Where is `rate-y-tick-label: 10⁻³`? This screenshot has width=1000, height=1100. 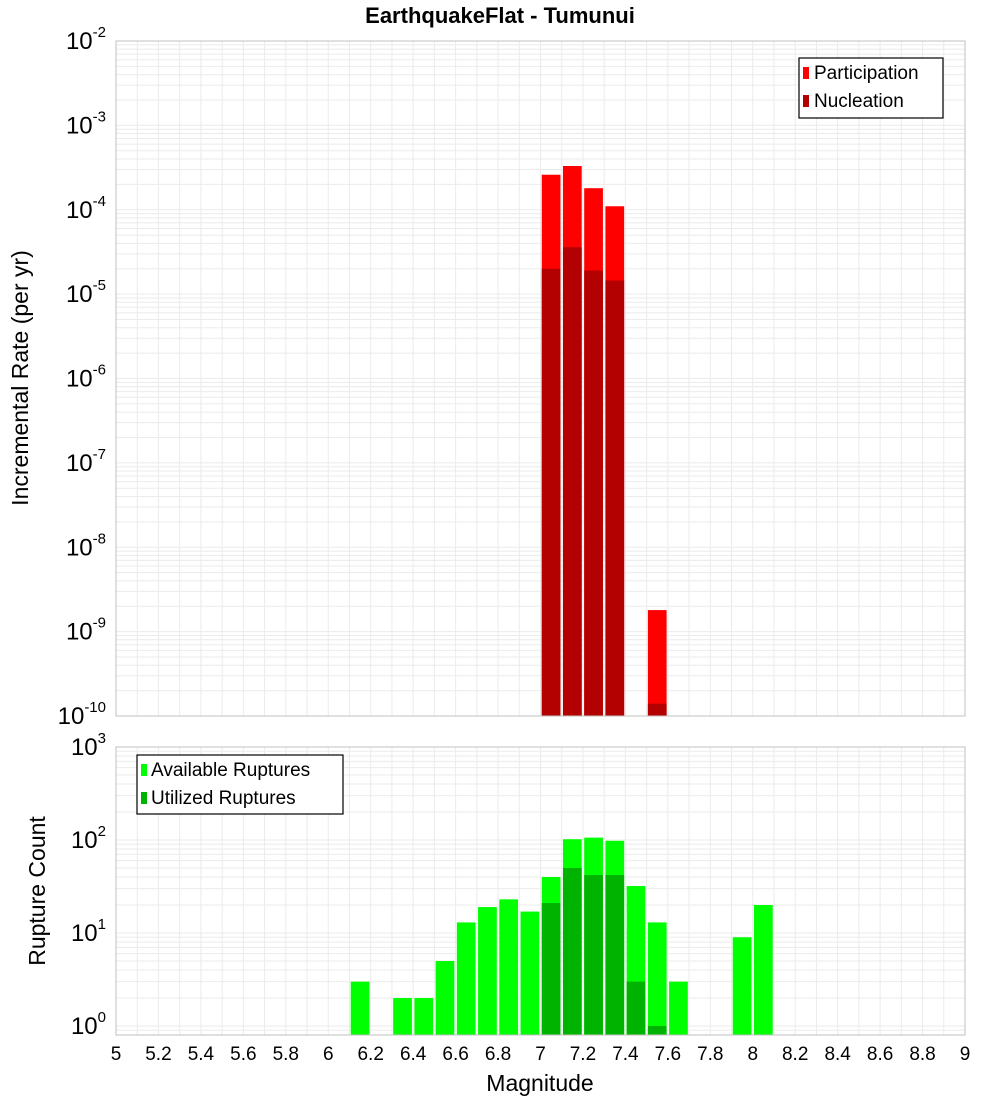
rate-y-tick-label: 10⁻³ is located at coordinates (86, 123).